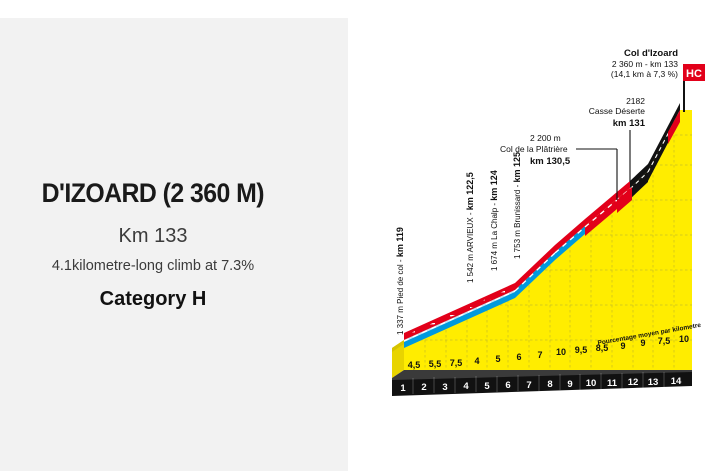 This screenshot has height=471, width=707. Describe the element at coordinates (591, 383) in the screenshot. I see `km-tick: 10` at that location.